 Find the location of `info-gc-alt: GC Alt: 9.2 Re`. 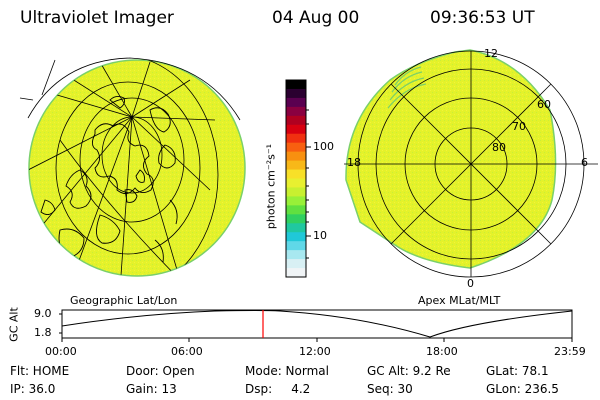

info-gc-alt: GC Alt: 9.2 Re is located at coordinates (409, 371).